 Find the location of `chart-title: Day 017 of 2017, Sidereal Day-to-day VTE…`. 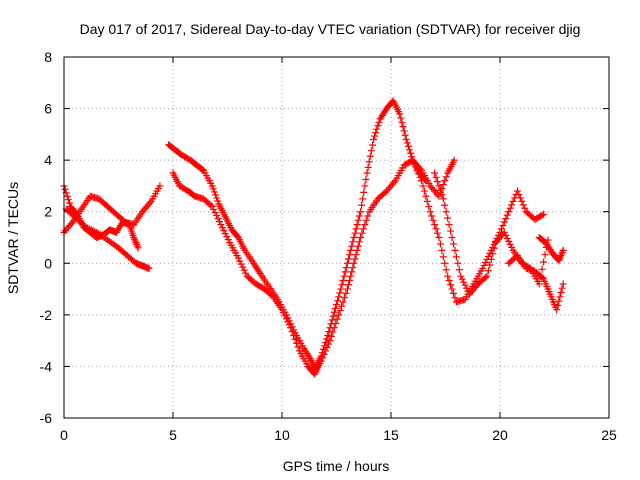

chart-title: Day 017 of 2017, Sidereal Day-to-day VTE… is located at coordinates (330, 29).